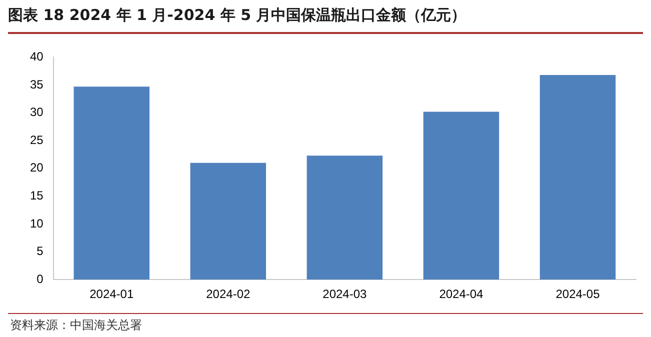 The height and width of the screenshot is (337, 651). What do you see at coordinates (37, 167) in the screenshot?
I see `y-tick-label: 20` at bounding box center [37, 167].